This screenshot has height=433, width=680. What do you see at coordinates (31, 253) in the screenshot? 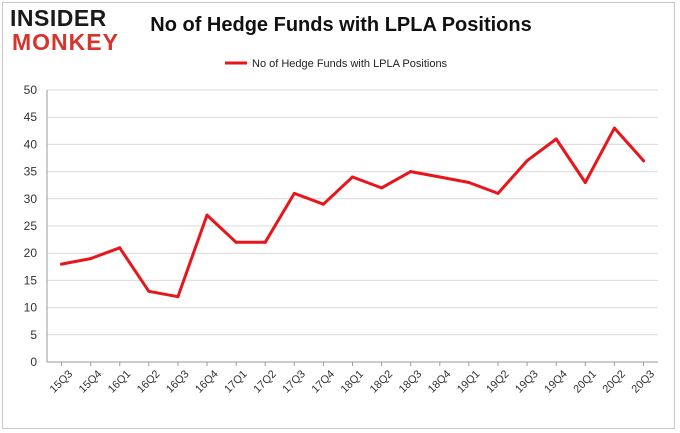
I see `y-tick-label-20: 20` at bounding box center [31, 253].